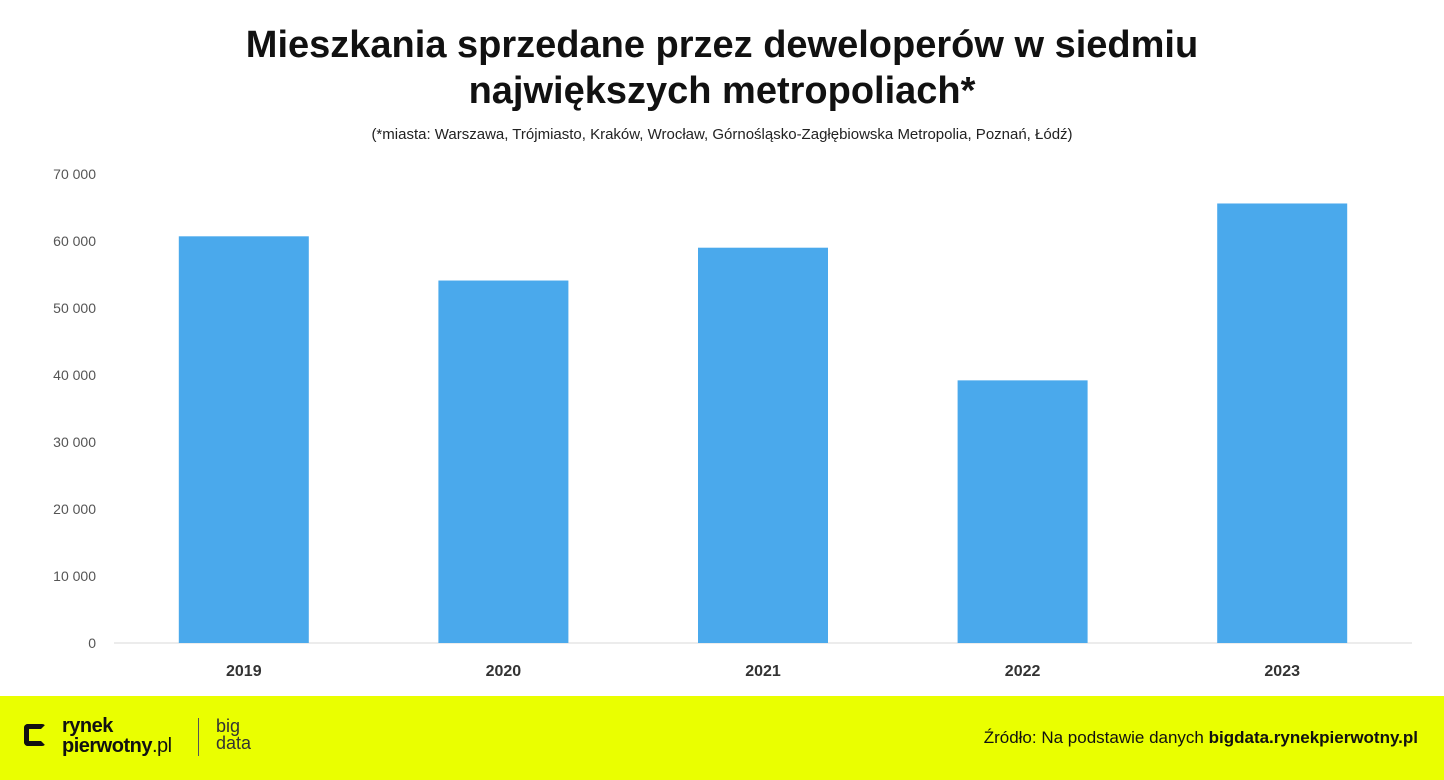 The width and height of the screenshot is (1444, 780). Describe the element at coordinates (74, 576) in the screenshot. I see `y-tick-label: 10 000` at that location.